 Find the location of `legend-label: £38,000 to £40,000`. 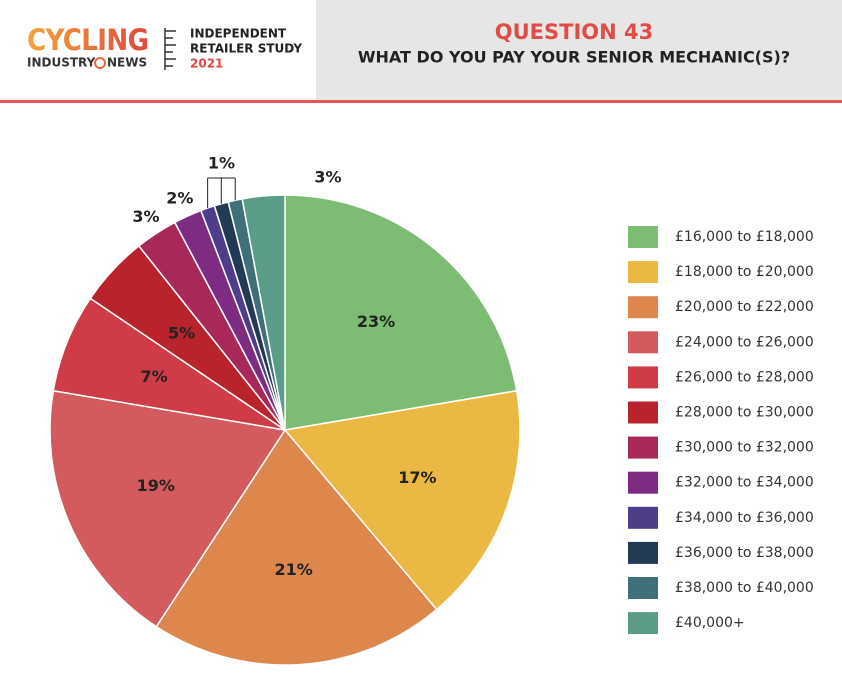

legend-label: £38,000 to £40,000 is located at coordinates (744, 588).